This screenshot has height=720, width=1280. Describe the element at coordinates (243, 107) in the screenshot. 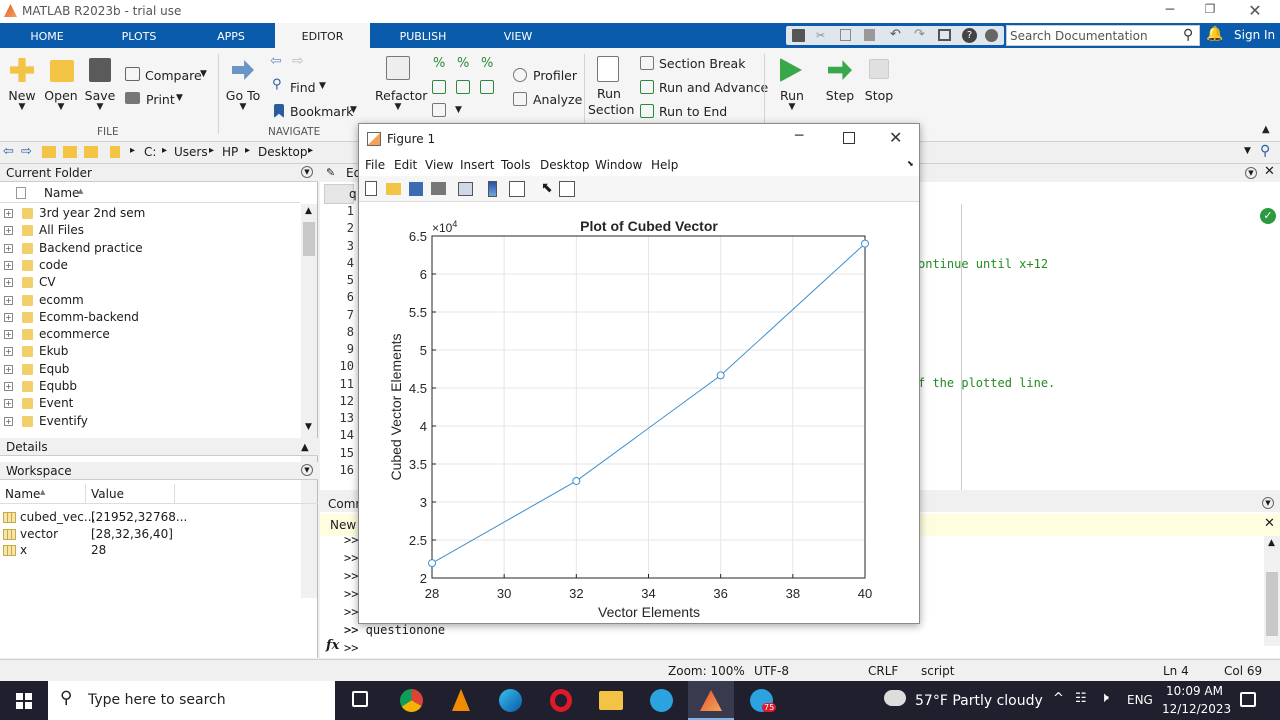

I see `goto-dropdown-arrow: ▼` at that location.